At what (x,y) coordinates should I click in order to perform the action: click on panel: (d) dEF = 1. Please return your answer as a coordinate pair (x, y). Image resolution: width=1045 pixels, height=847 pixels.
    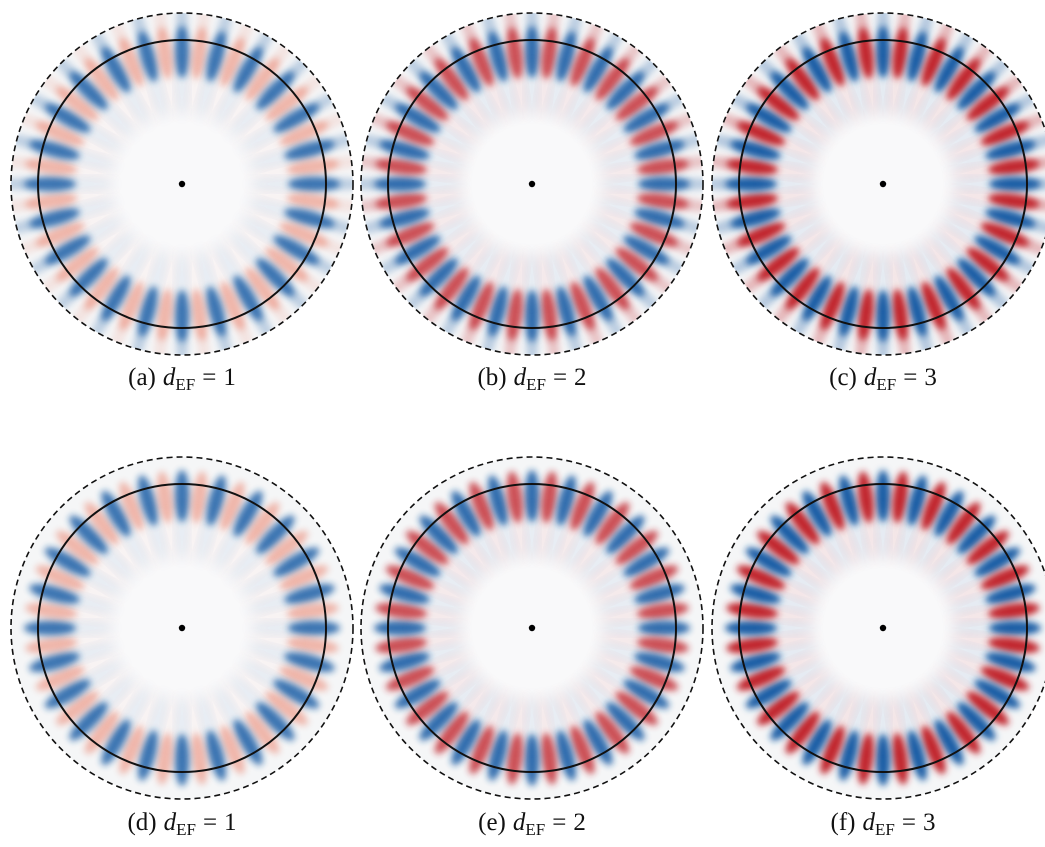
    Looking at the image, I should click on (182, 647).